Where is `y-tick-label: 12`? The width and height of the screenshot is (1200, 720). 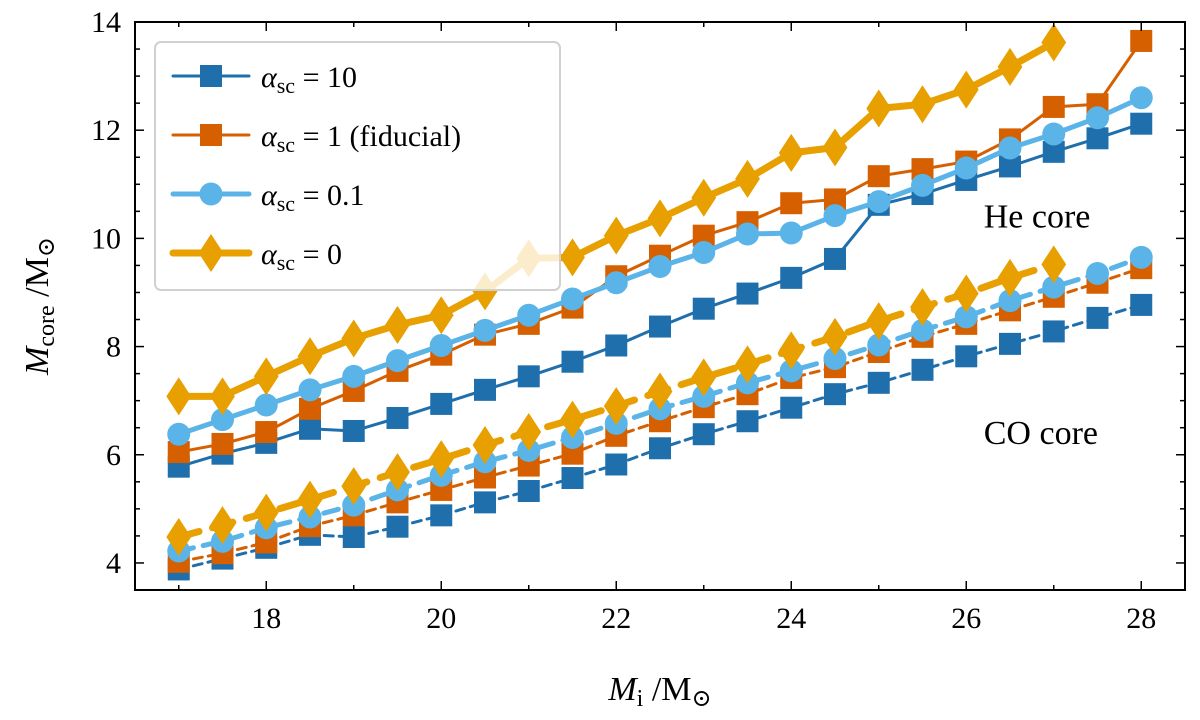
y-tick-label: 12 is located at coordinates (106, 130).